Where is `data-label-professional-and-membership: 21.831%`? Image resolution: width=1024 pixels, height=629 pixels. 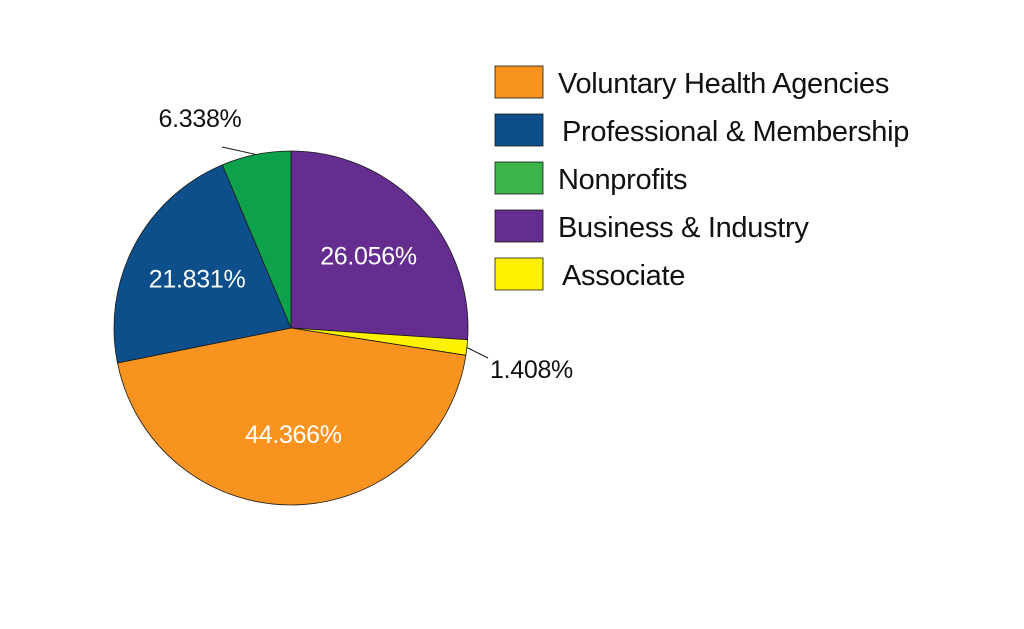
data-label-professional-and-membership: 21.831% is located at coordinates (197, 279).